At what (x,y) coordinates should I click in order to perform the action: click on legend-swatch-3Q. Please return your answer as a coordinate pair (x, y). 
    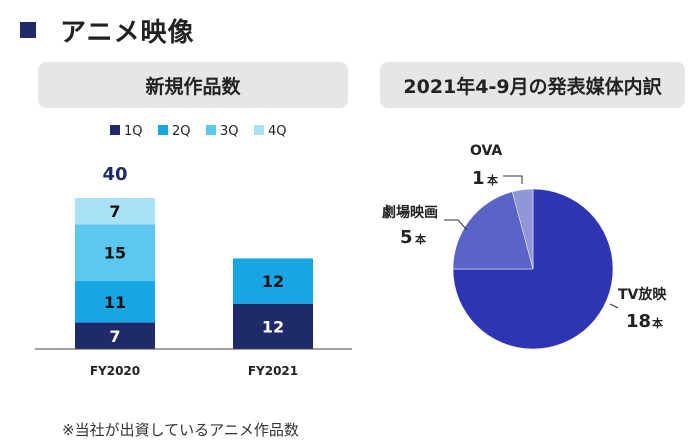
    Looking at the image, I should click on (211, 130).